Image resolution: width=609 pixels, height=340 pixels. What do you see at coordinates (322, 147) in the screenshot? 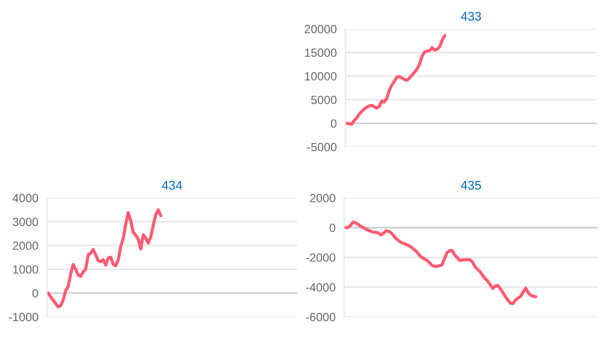
I see `y-tick-label: -5000` at bounding box center [322, 147].